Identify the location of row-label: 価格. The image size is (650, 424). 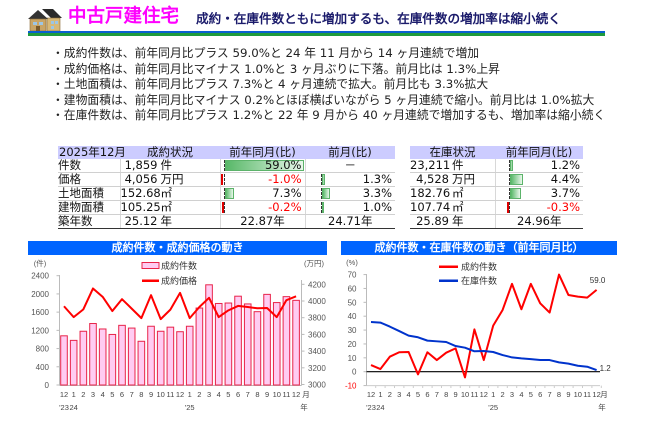
(89, 179).